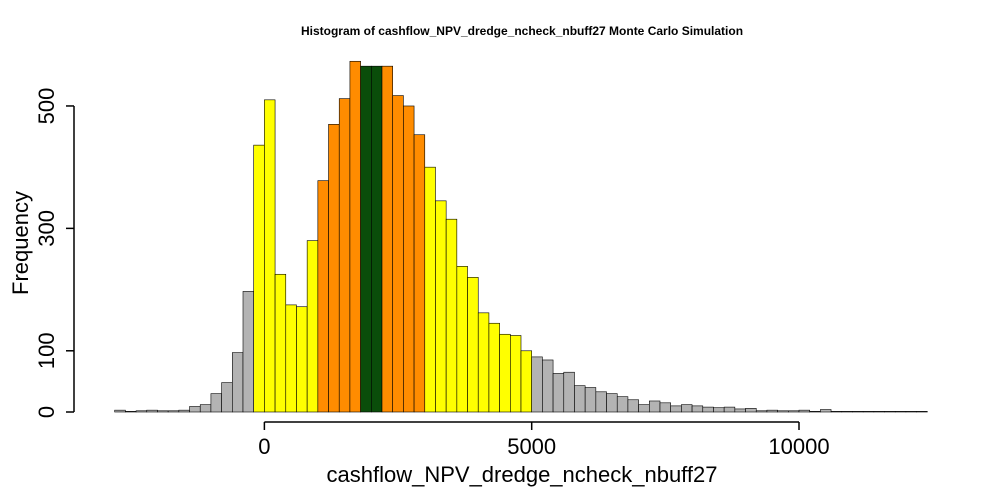  What do you see at coordinates (522, 474) in the screenshot?
I see `x-axis-label: cashflow_NPV_dredge_ncheck_nbuff27` at bounding box center [522, 474].